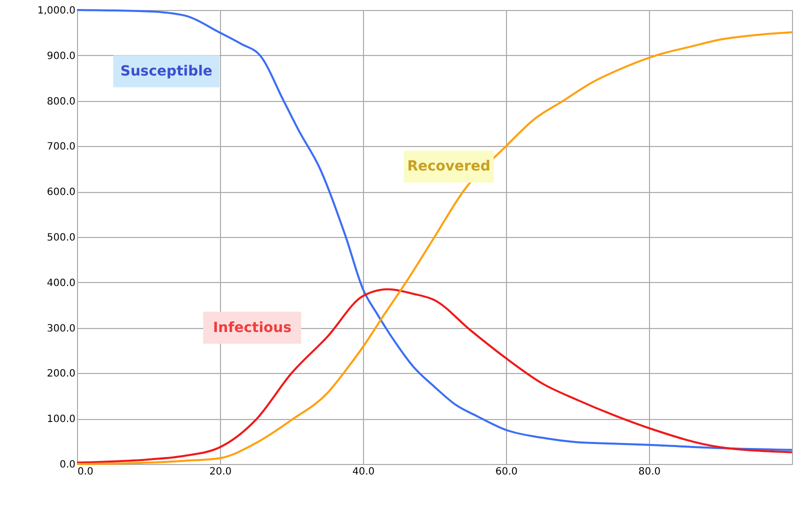 The image size is (802, 506). I want to click on x-tick-label: 20.0, so click(220, 472).